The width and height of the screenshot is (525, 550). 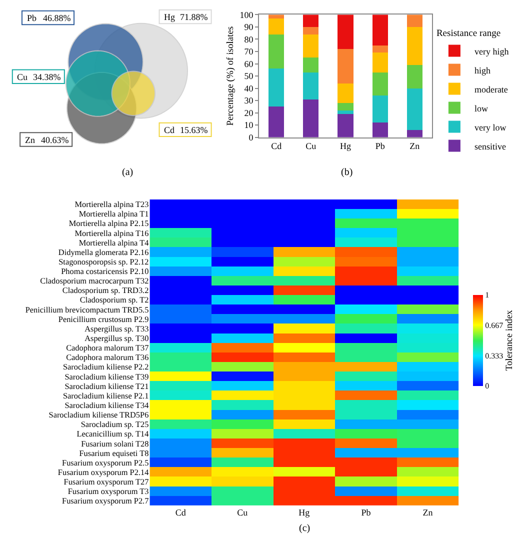 I want to click on category-label: Pb, so click(x=32, y=18).